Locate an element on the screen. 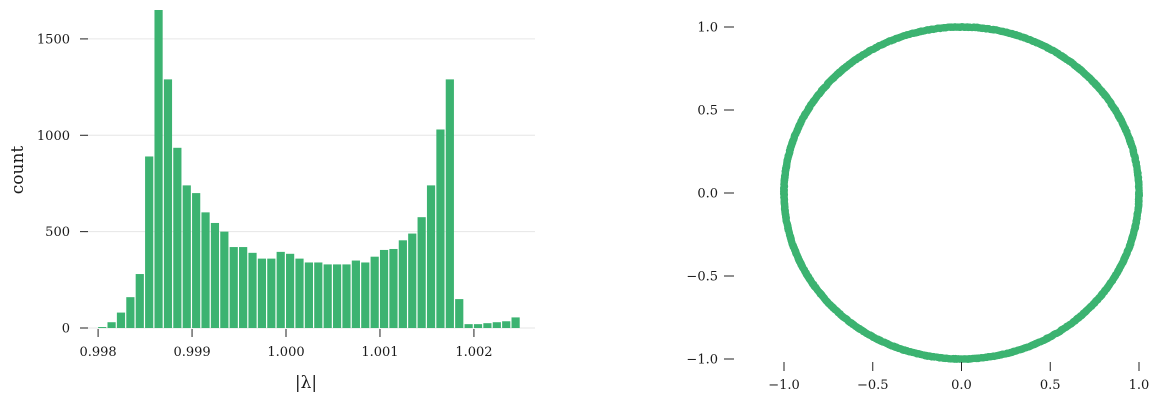 The height and width of the screenshot is (400, 1156). scatter-y-tick-label: 0.0 is located at coordinates (707, 194).